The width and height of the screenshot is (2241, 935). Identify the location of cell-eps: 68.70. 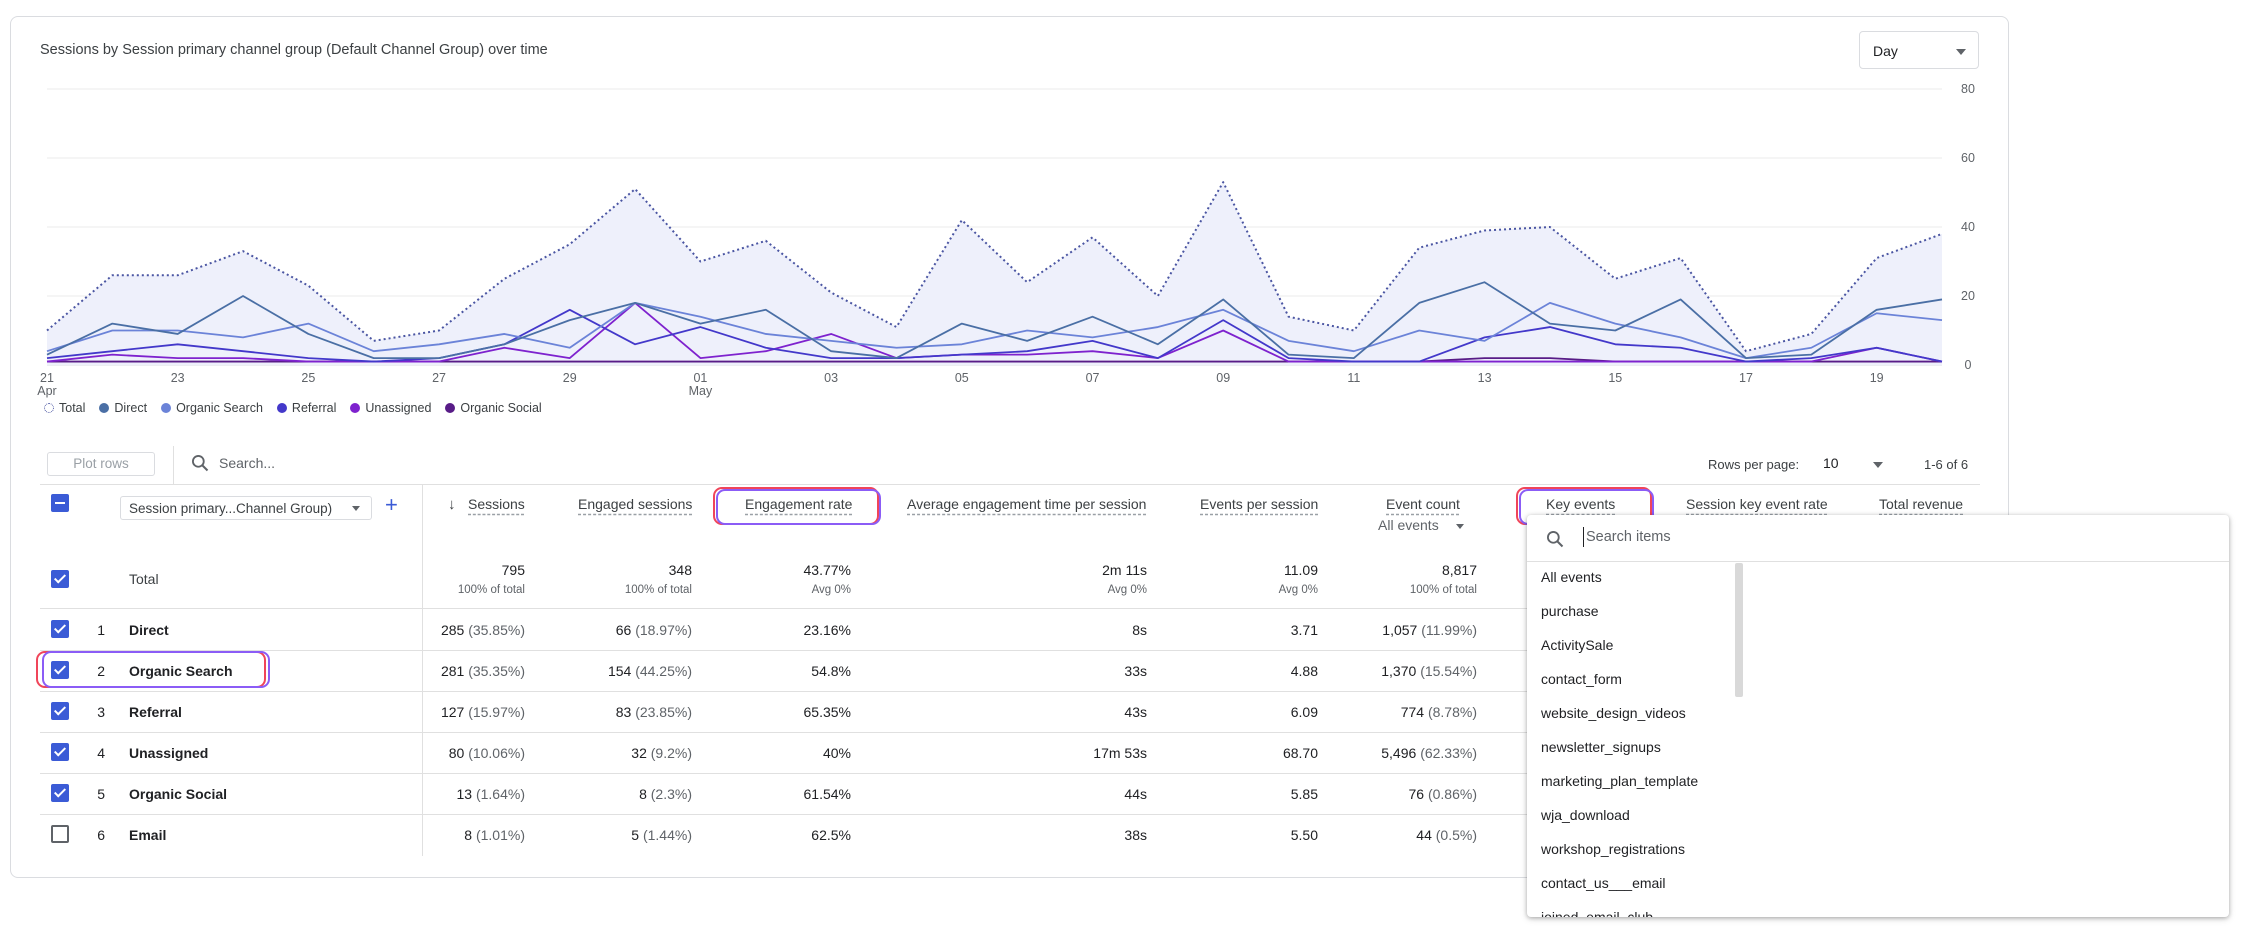
(1300, 753).